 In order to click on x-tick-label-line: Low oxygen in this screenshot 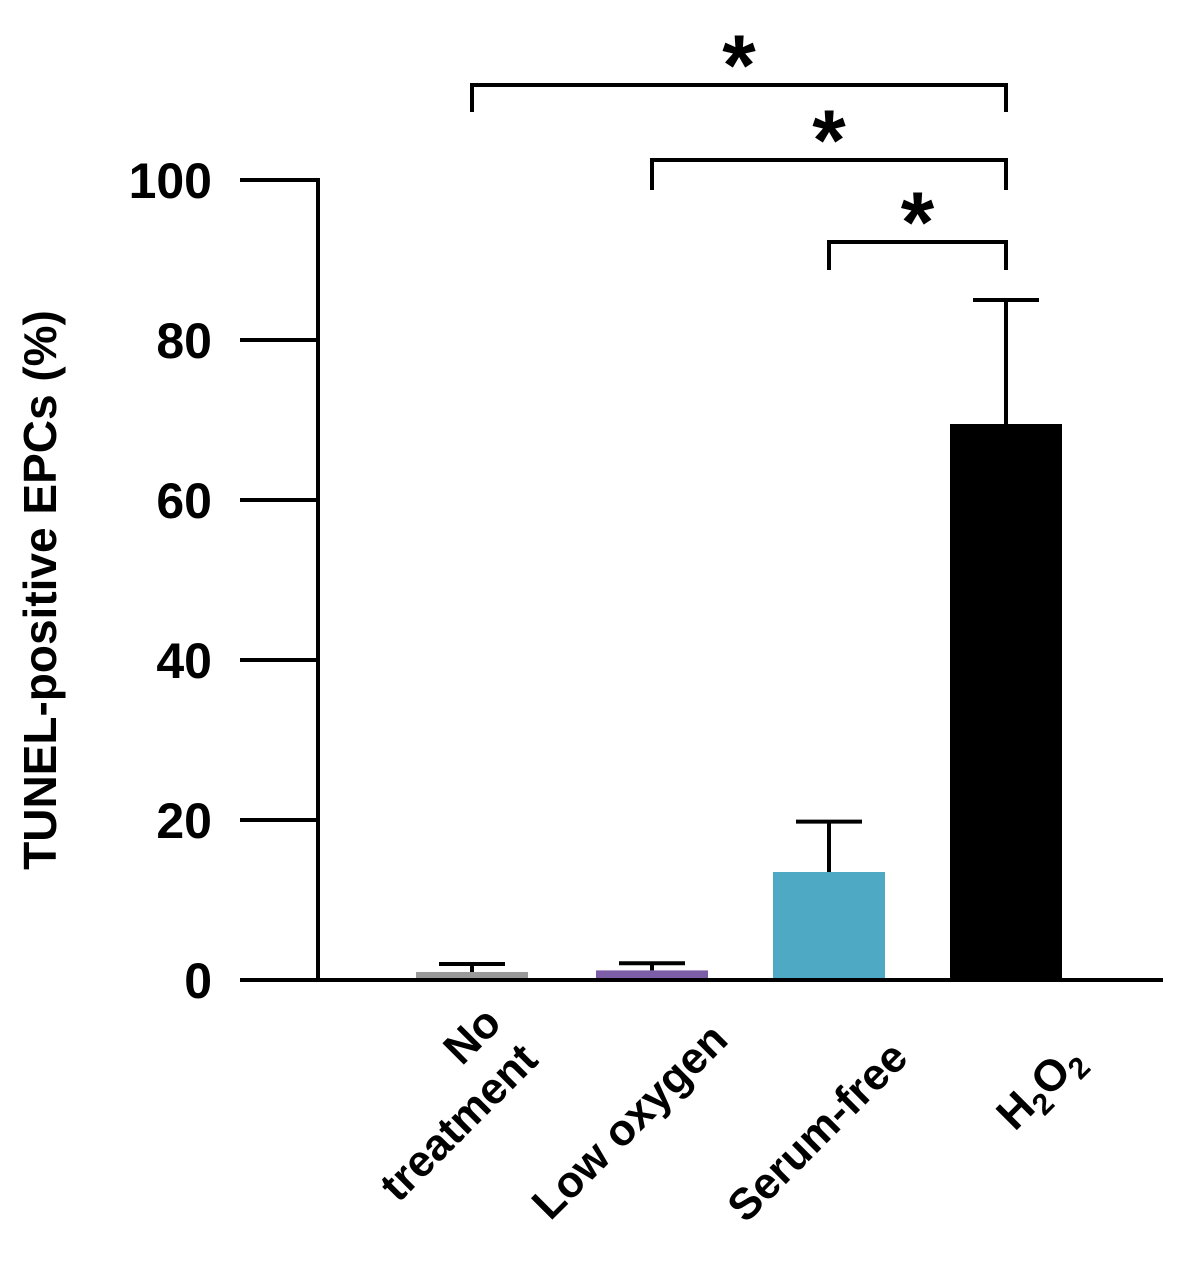, I will do `click(630, 1121)`.